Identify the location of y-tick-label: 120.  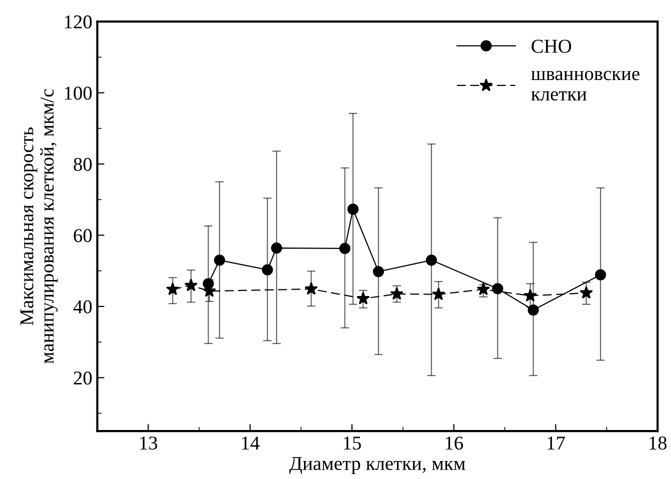
(78, 21).